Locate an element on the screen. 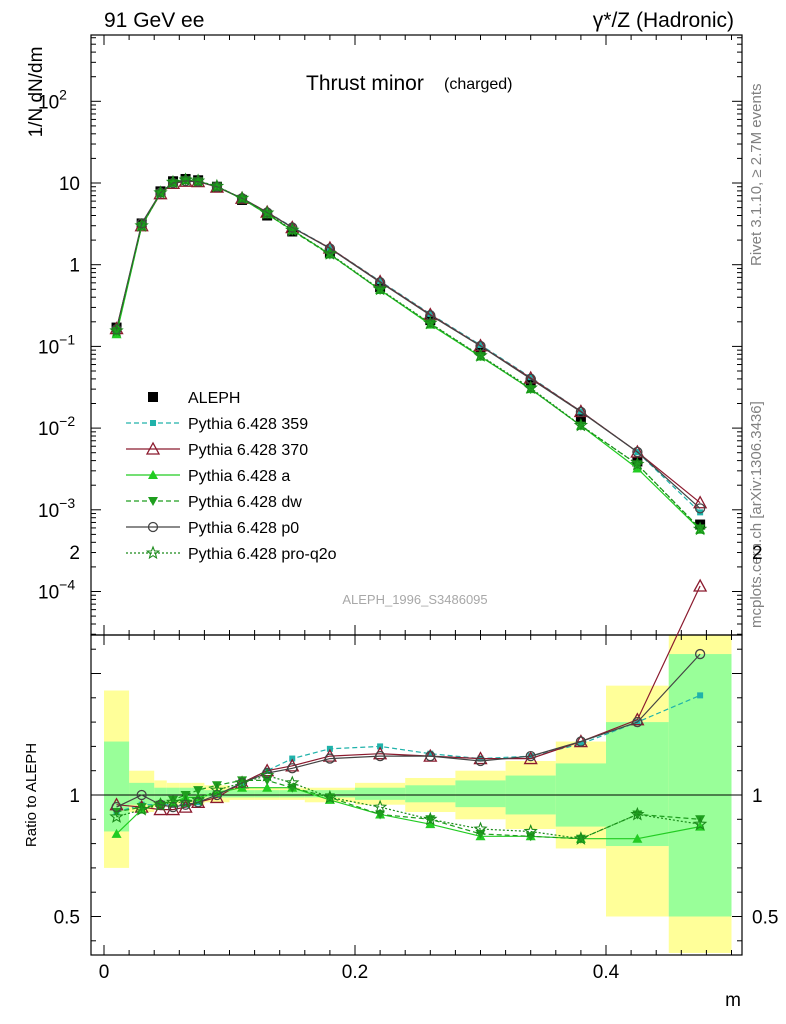 This screenshot has height=1024, width=786. x-axis-label: m is located at coordinates (733, 1000).